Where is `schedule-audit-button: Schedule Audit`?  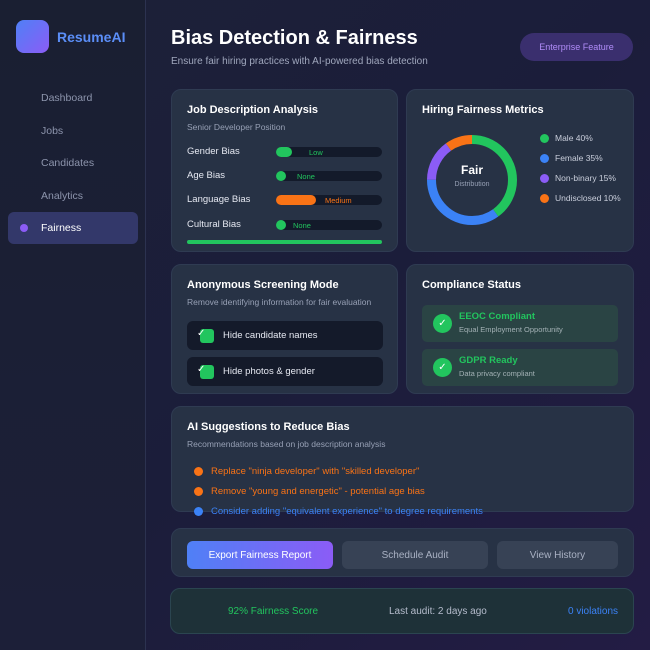 schedule-audit-button: Schedule Audit is located at coordinates (415, 555).